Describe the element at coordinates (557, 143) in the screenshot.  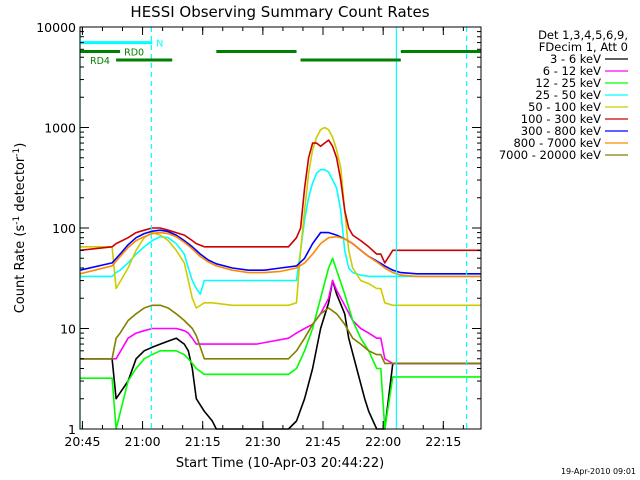
I see `legend-label-7: 800 - 7000 keV` at that location.